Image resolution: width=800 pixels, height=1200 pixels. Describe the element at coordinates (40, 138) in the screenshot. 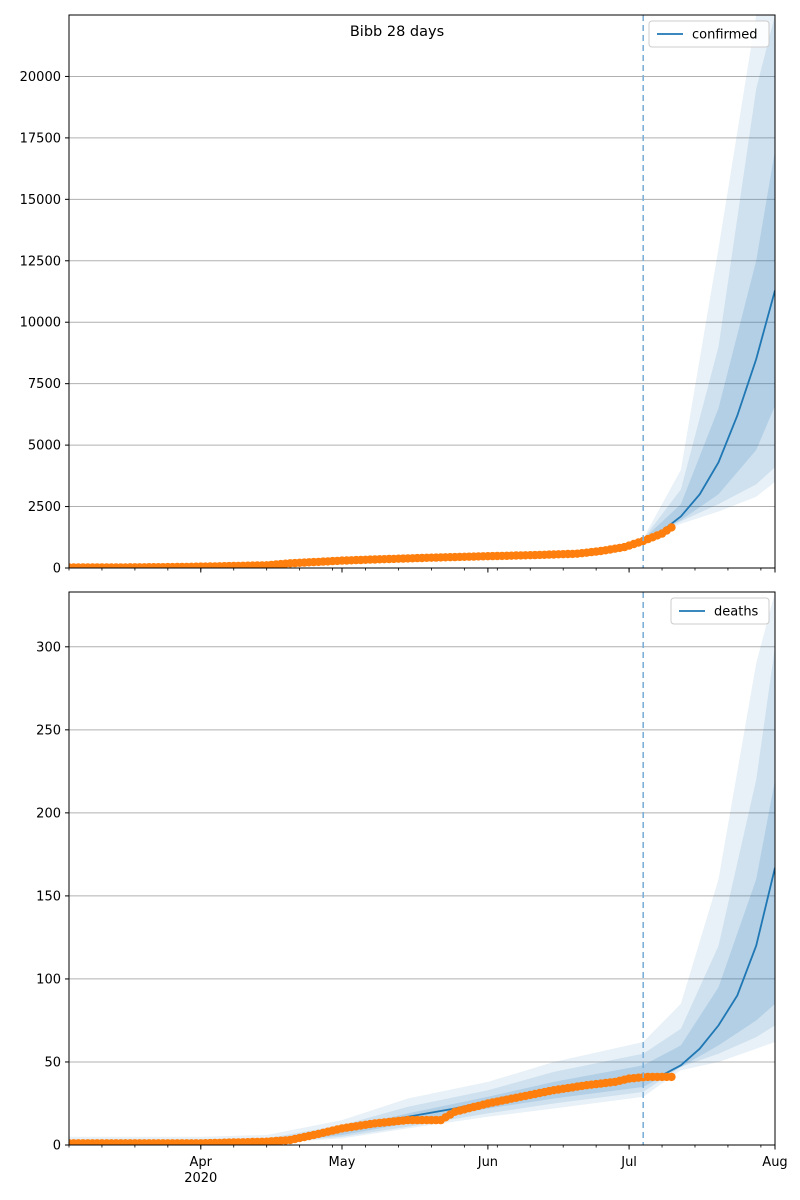

I see `y-tick-label: 17500` at that location.